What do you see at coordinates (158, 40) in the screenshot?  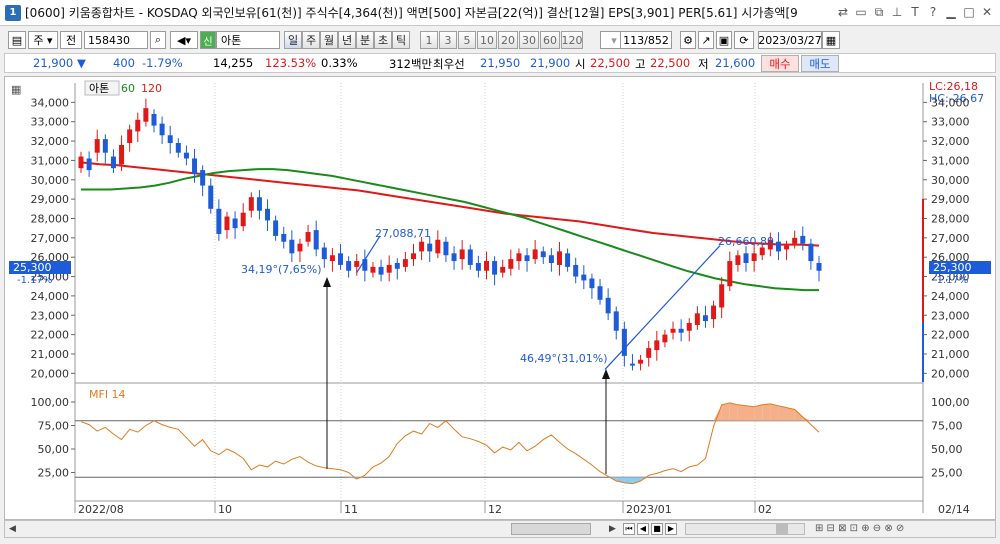 I see `search-icon: ⌕` at bounding box center [158, 40].